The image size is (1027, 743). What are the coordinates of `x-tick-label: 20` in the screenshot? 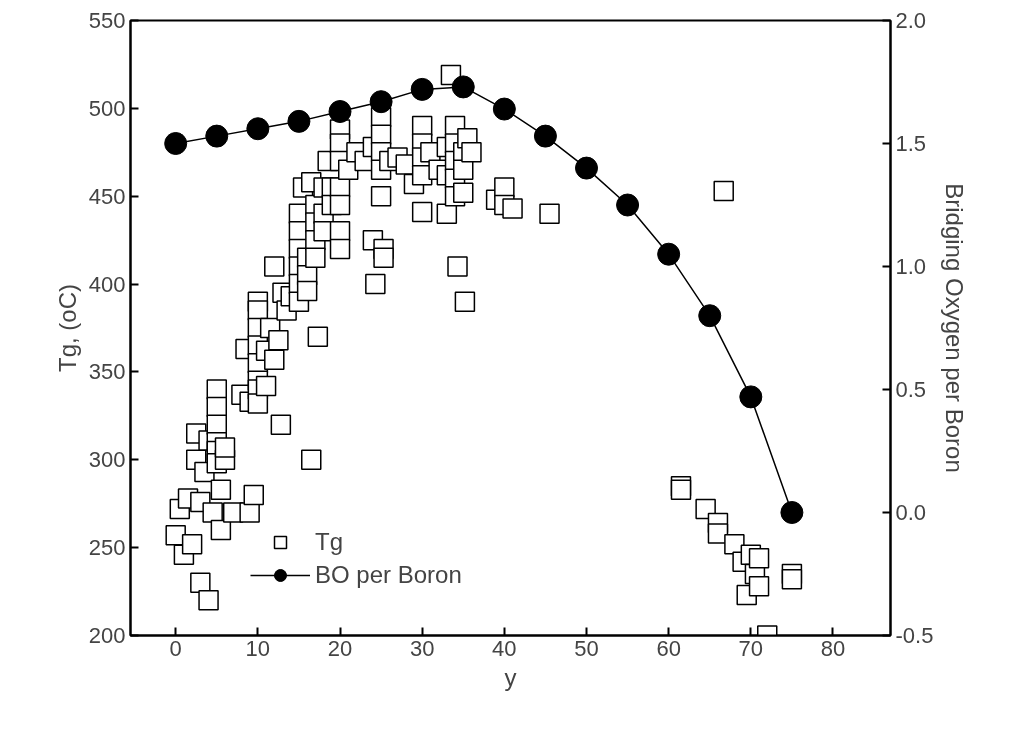 It's located at (340, 648).